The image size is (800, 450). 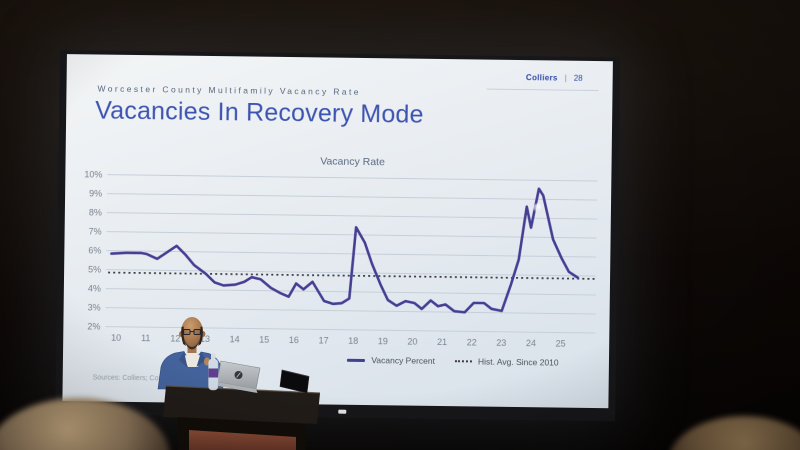 I want to click on svg-text: 13, so click(x=205, y=339).